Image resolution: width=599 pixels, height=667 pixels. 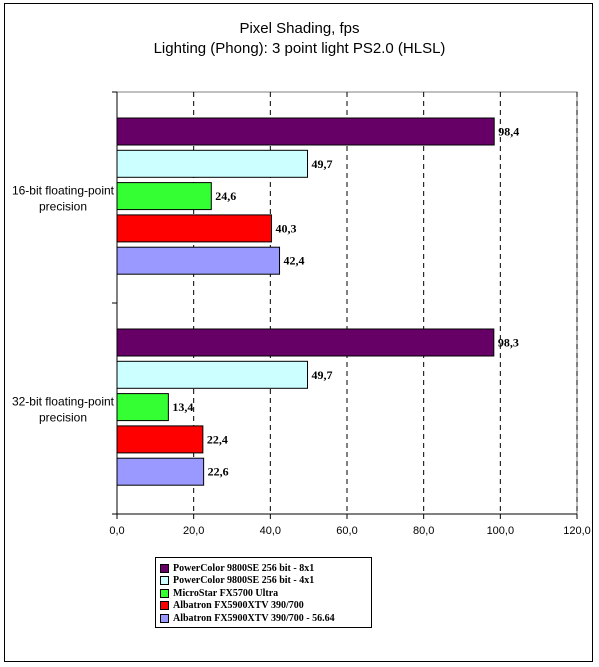 I want to click on legend-label: PowerColor 9800SE 256 bit - 4x1, so click(x=244, y=581).